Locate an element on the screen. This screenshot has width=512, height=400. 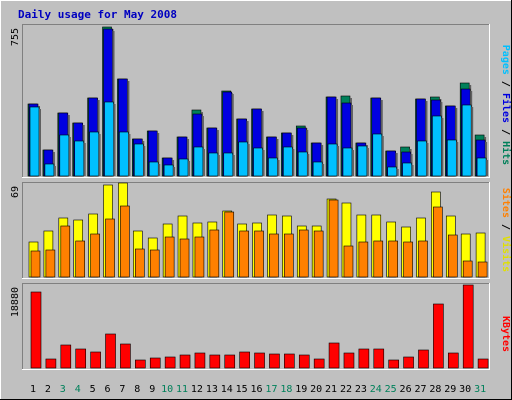
x-tick-label-day-5: 5 is located at coordinates (93, 389).